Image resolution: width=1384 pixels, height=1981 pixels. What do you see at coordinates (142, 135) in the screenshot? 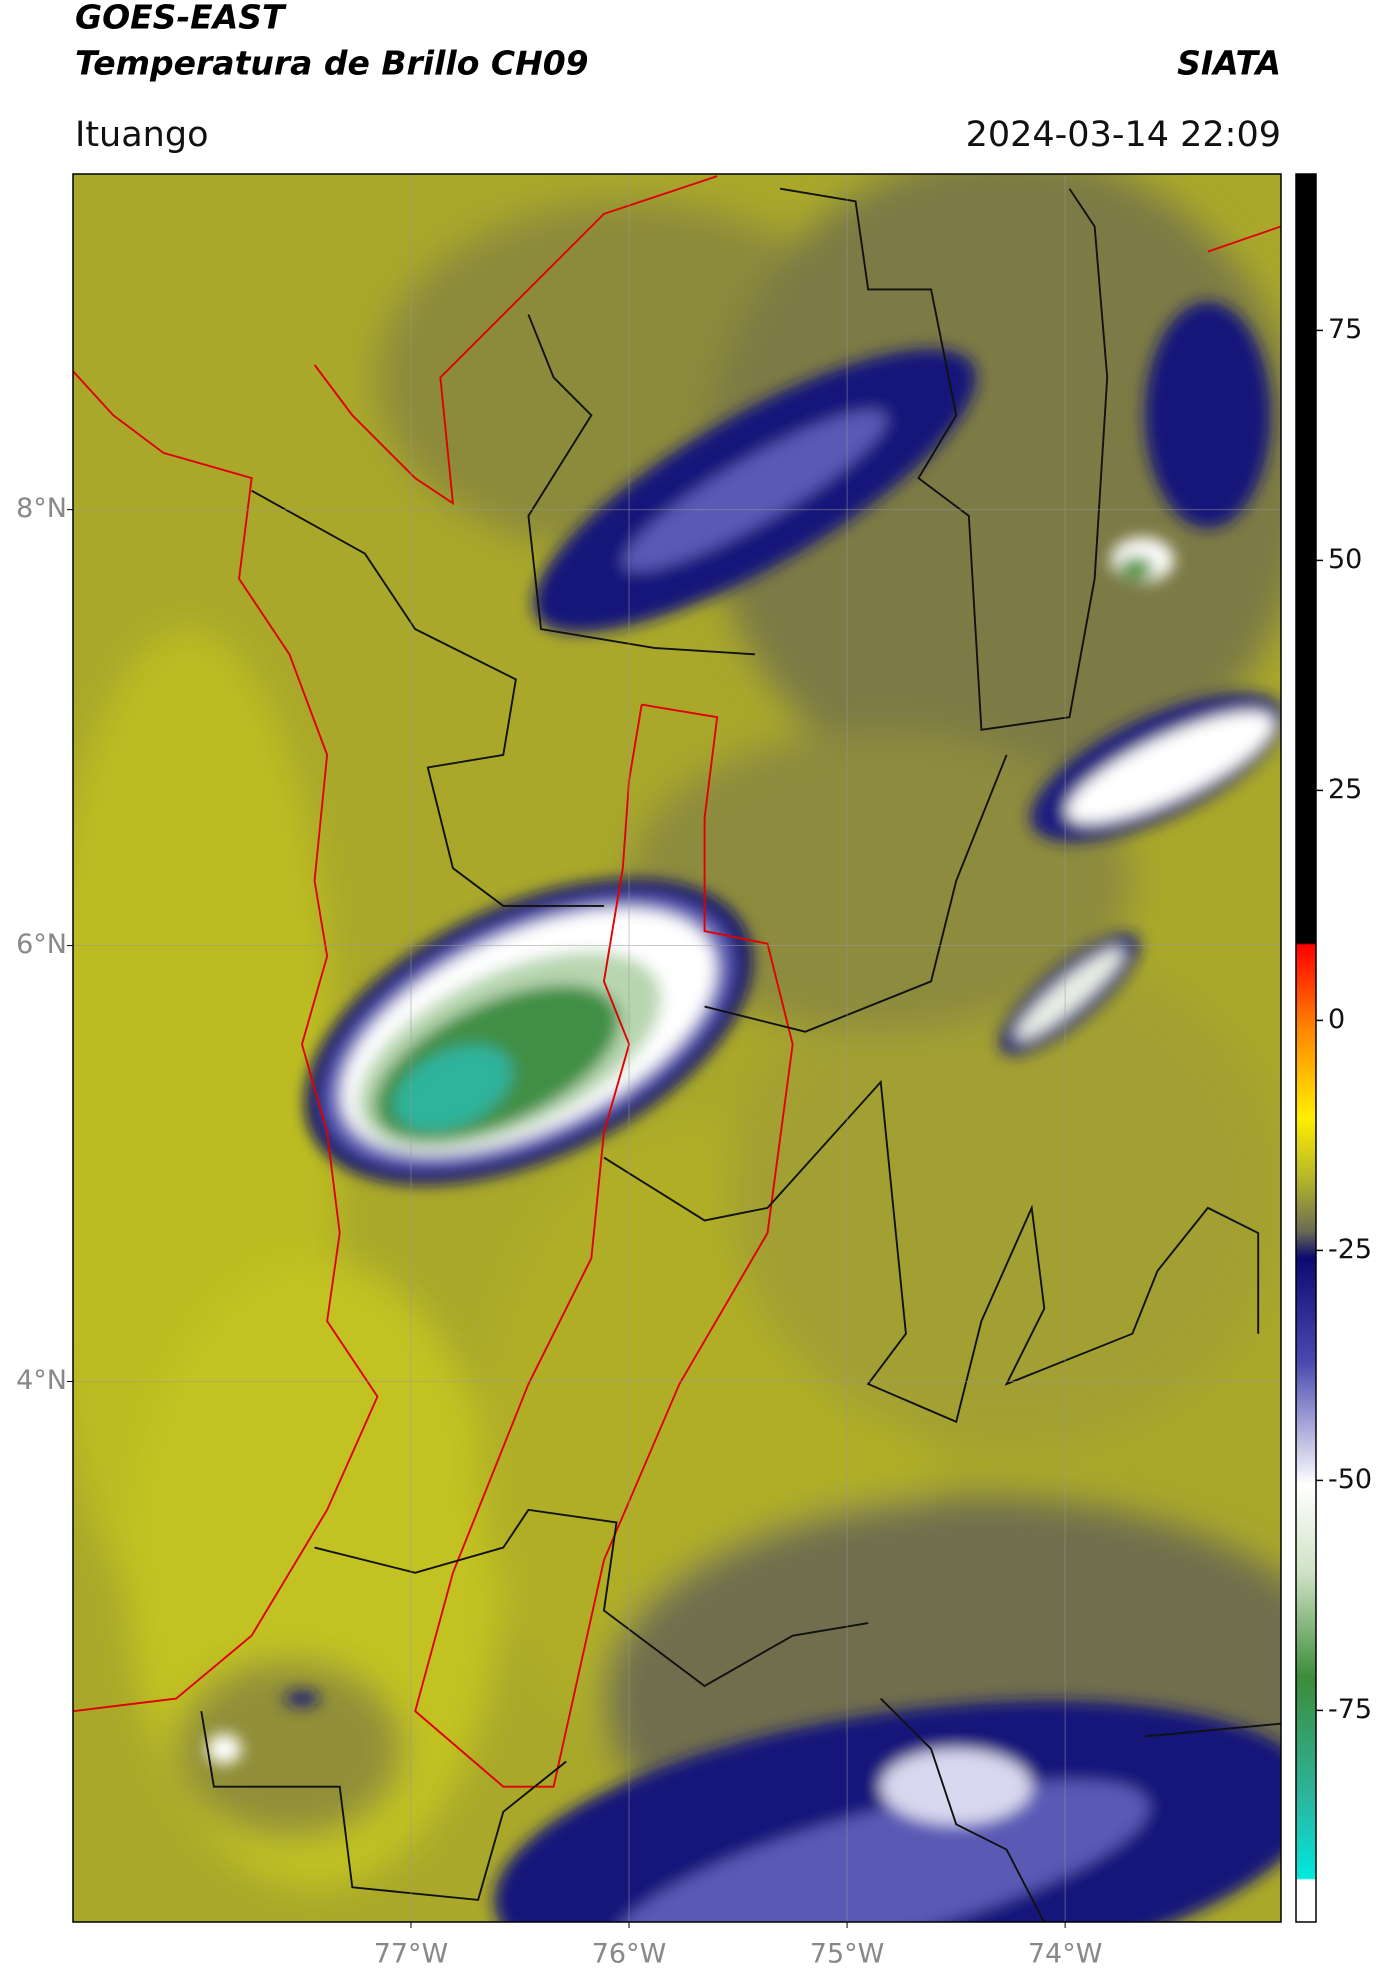
I see `location: Ituango` at bounding box center [142, 135].